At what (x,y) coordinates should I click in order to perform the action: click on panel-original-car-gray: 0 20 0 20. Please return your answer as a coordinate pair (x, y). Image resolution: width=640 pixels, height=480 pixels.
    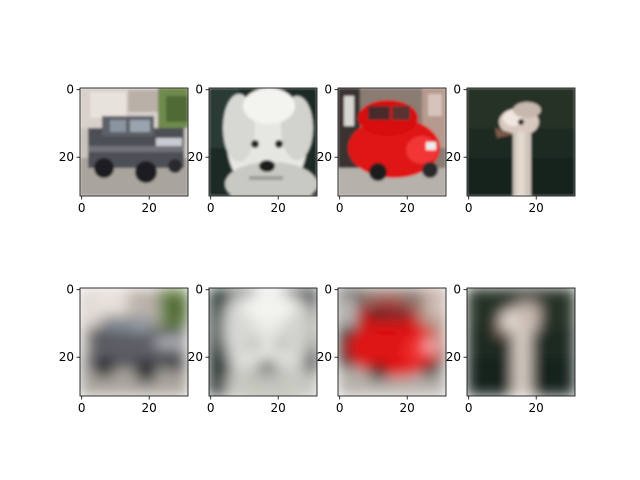
    Looking at the image, I should click on (124, 149).